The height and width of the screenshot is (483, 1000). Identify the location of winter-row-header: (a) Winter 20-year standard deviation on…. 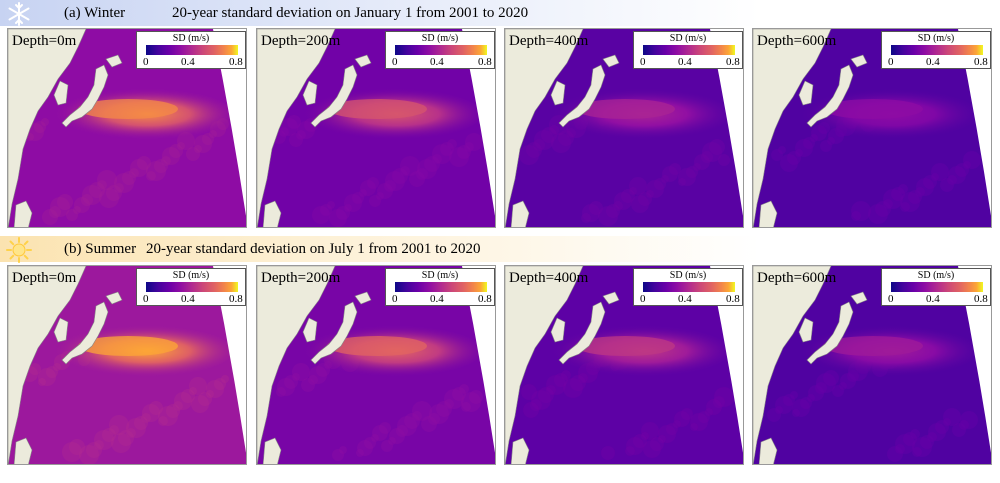
(380, 13).